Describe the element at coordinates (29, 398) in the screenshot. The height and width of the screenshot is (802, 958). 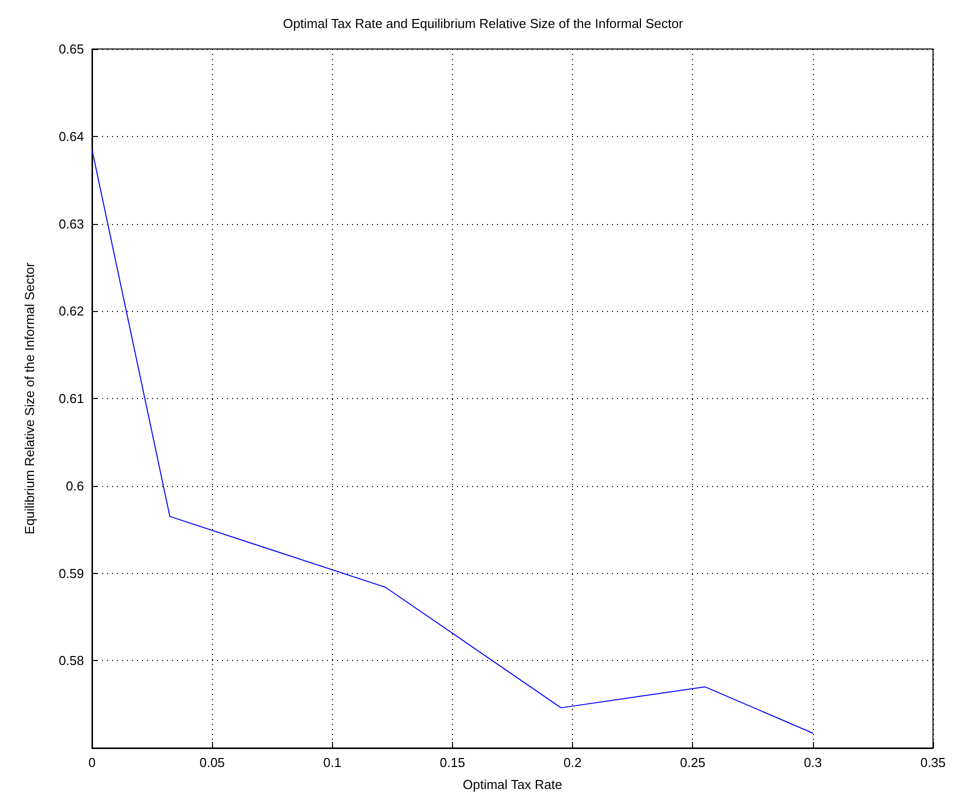
I see `y-axis-title: Equilibrium Relative Size of the Informal Sector` at that location.